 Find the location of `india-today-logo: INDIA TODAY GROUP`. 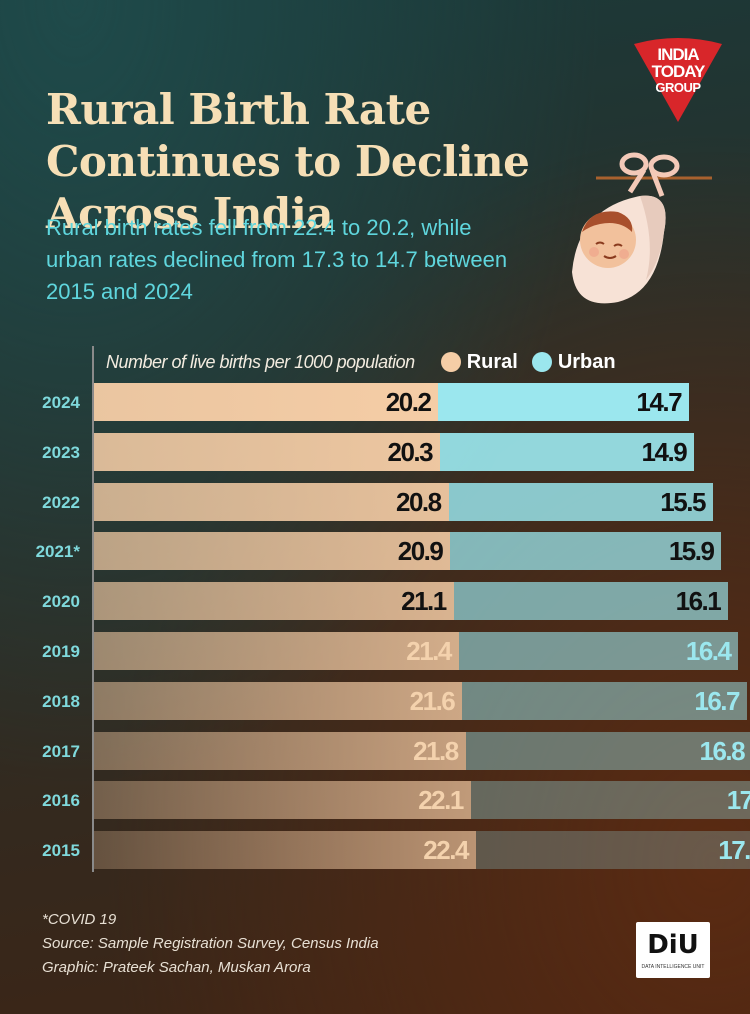

india-today-logo: INDIA TODAY GROUP is located at coordinates (678, 80).